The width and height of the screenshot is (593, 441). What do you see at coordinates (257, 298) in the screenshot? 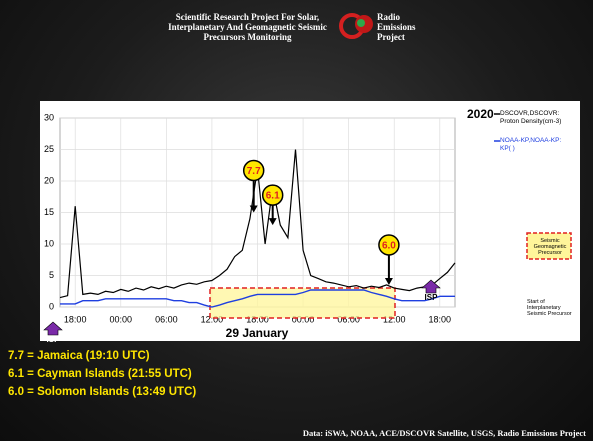
I see `series-line` at bounding box center [257, 298].